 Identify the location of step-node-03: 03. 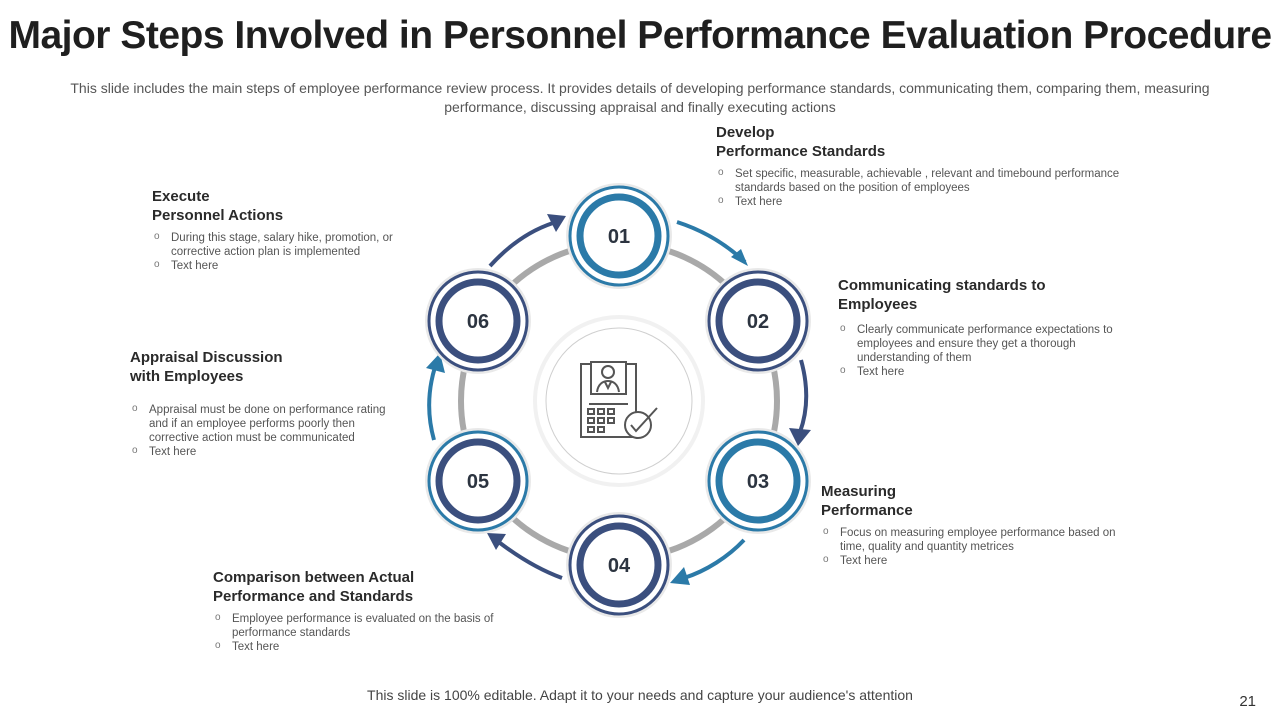
(758, 481).